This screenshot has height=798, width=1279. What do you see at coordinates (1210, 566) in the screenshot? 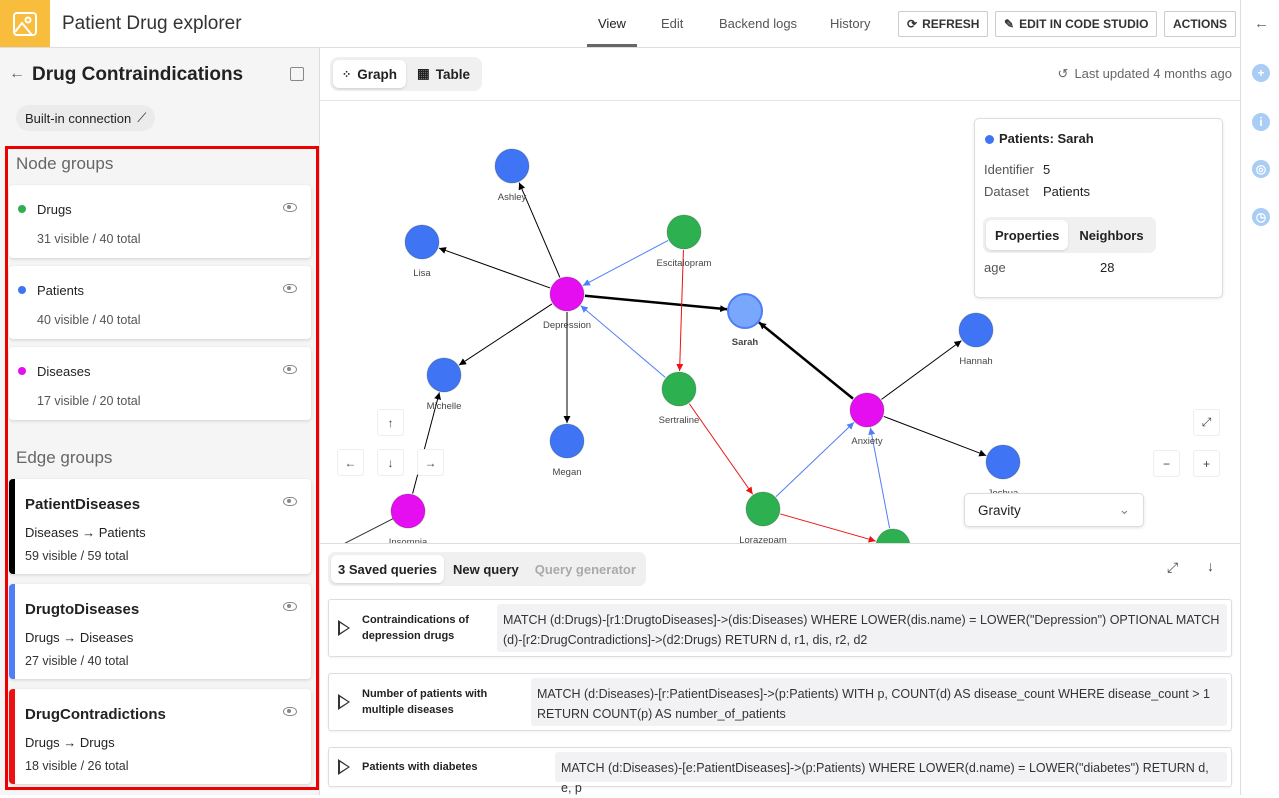
I see `collapse-down-icon: ↓` at bounding box center [1210, 566].